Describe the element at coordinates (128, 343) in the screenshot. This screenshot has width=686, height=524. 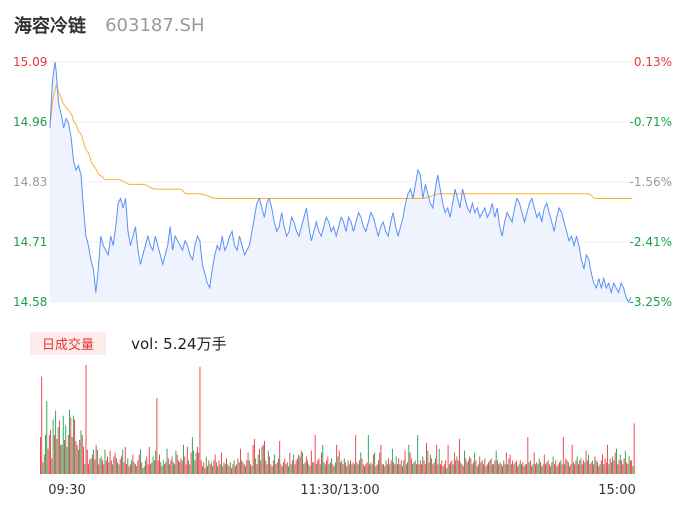
I see `volume-header: 日成交量 vol: 5.24万手` at that location.